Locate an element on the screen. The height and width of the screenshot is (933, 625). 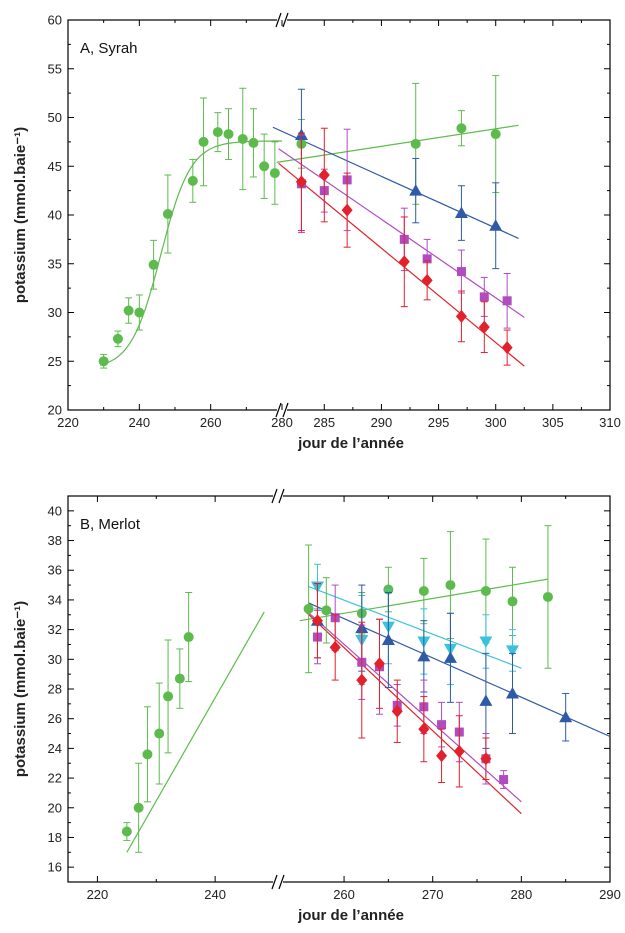
panel-a-x-tick-label: 280 is located at coordinates (282, 422).